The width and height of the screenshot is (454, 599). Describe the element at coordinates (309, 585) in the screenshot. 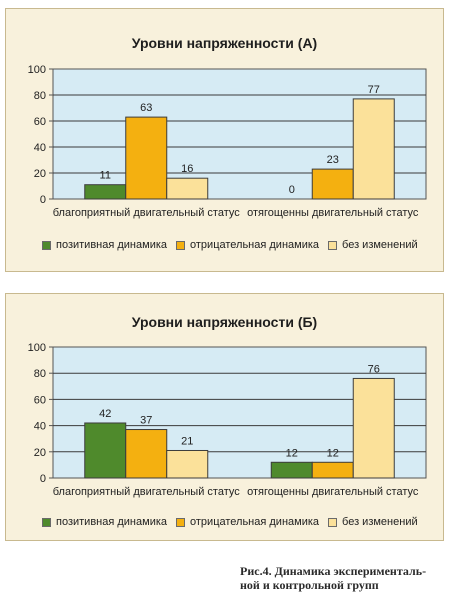

I see `caption-line-2: ной и контрольной групп` at that location.